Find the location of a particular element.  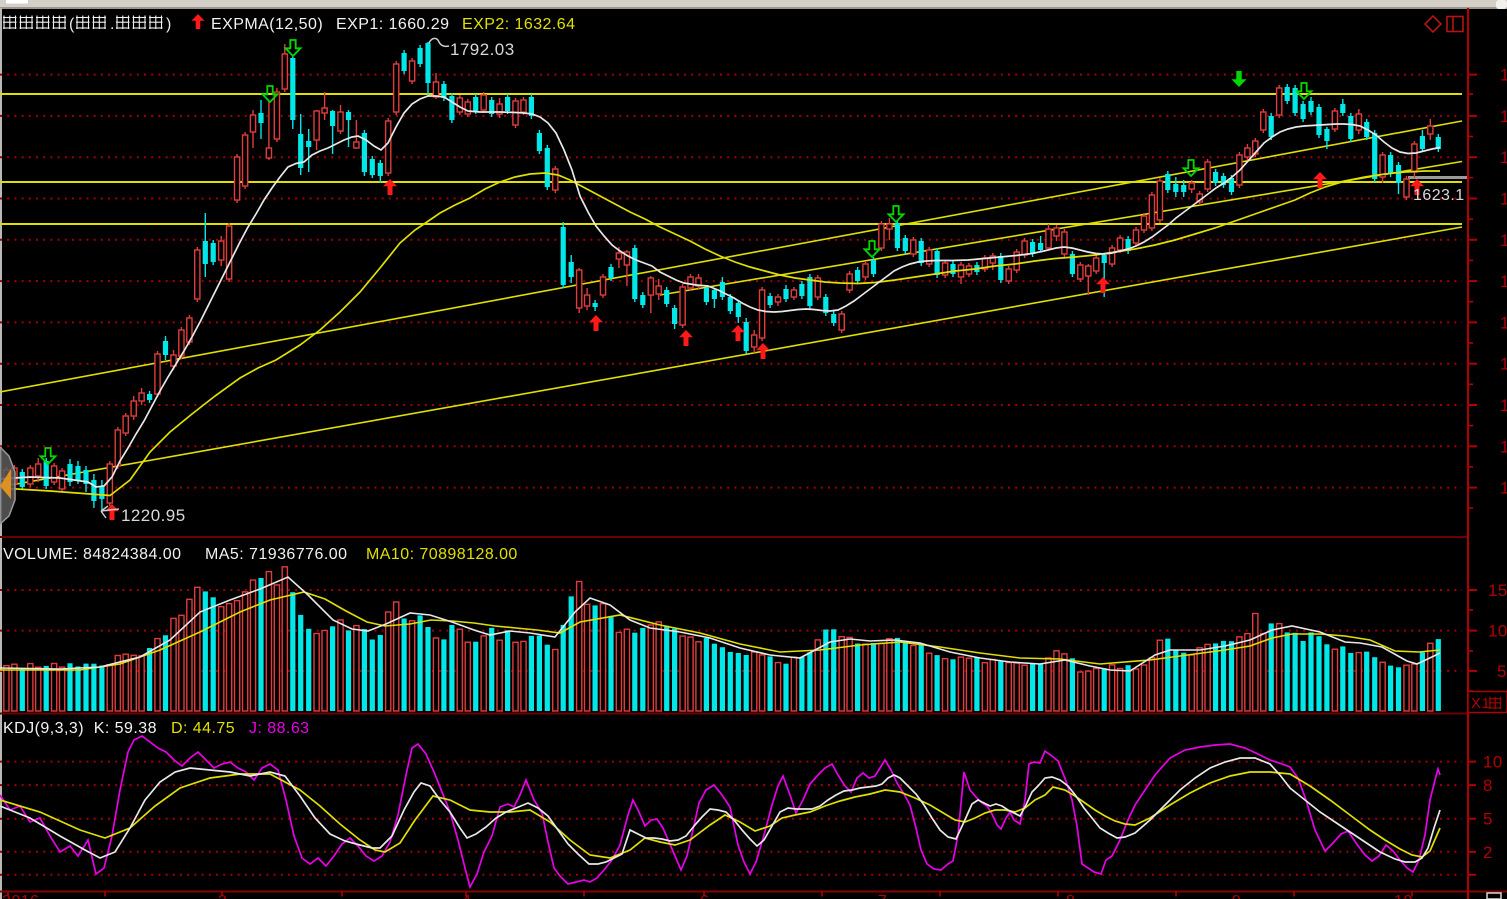

svg-text: 1623.1 is located at coordinates (1439, 195).